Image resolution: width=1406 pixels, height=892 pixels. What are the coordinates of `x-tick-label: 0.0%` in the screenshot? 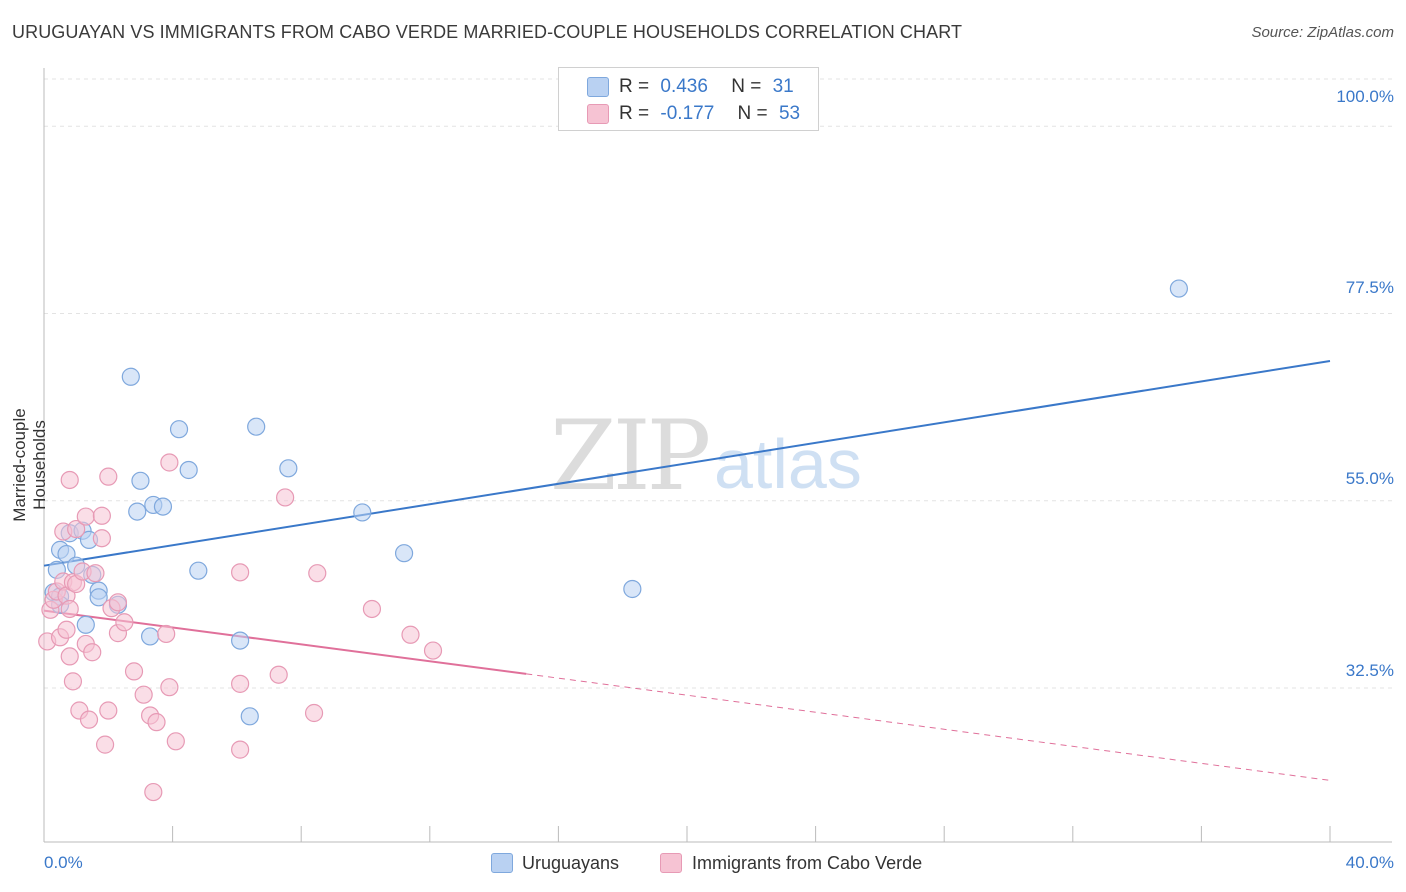 It's located at (63, 862).